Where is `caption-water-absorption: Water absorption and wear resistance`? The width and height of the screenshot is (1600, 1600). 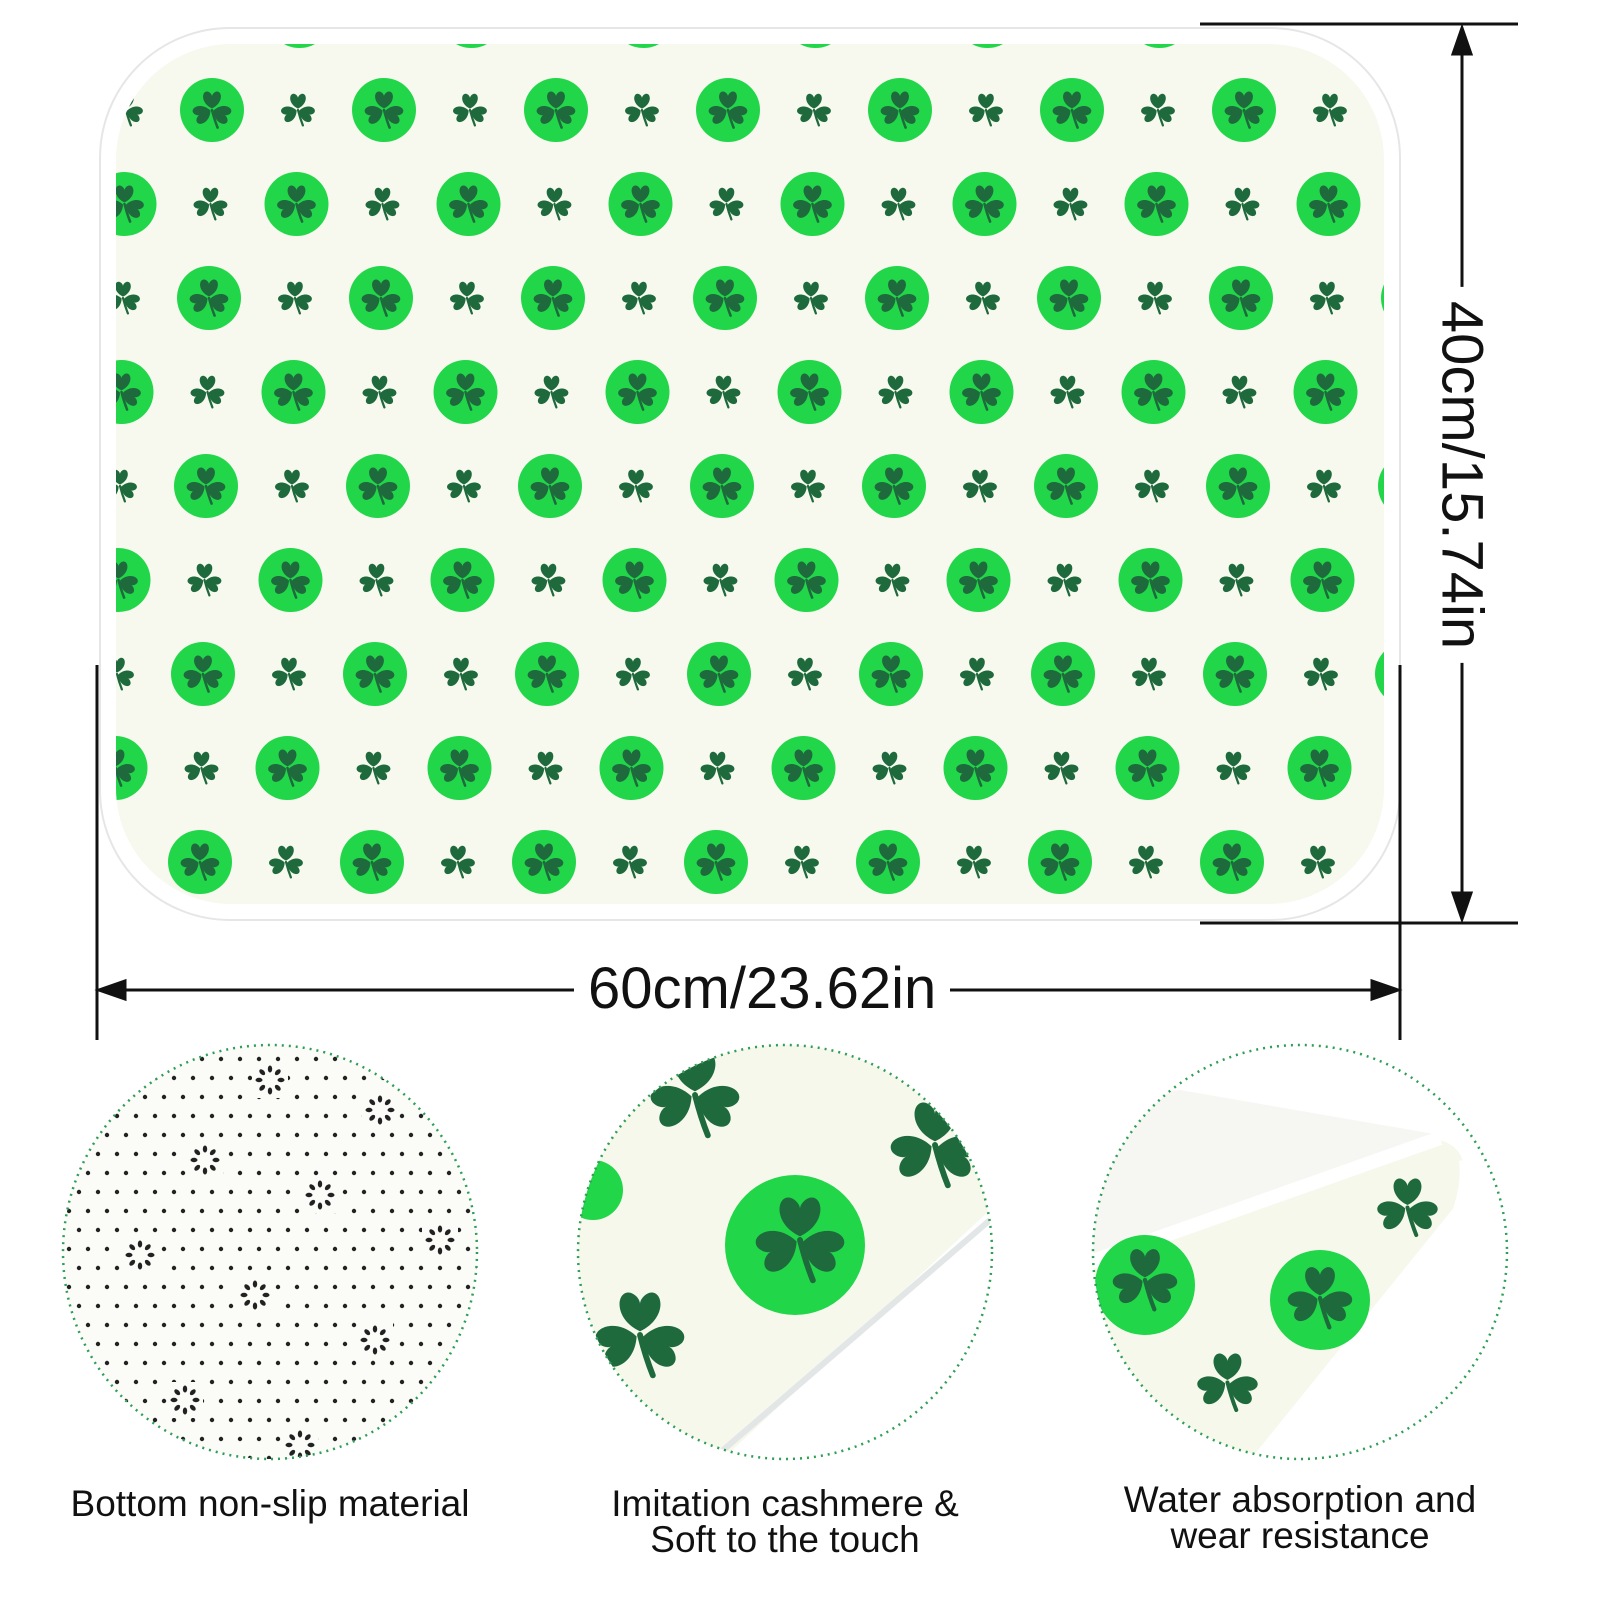
caption-water-absorption: Water absorption and wear resistance is located at coordinates (1300, 1517).